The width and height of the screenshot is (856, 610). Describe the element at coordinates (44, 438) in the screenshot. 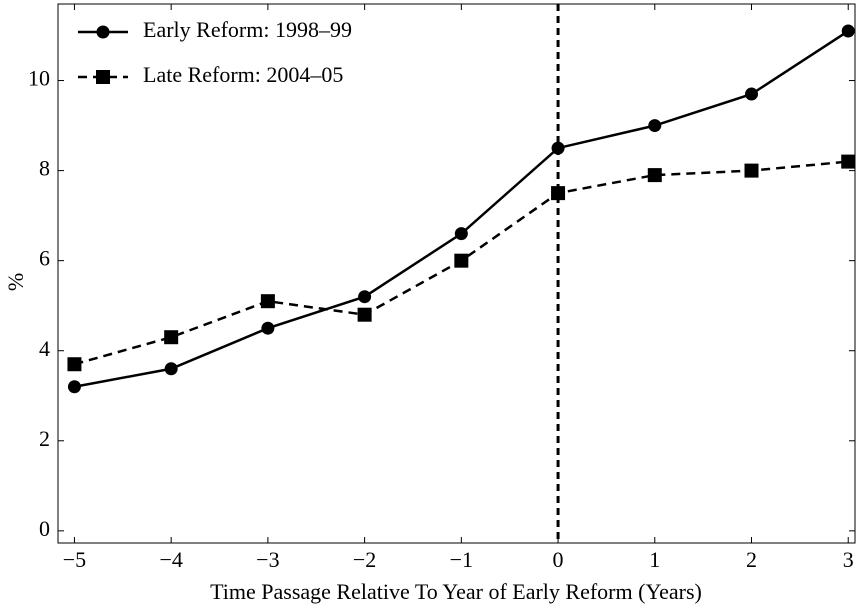

I see `y-tick-label: 2` at that location.